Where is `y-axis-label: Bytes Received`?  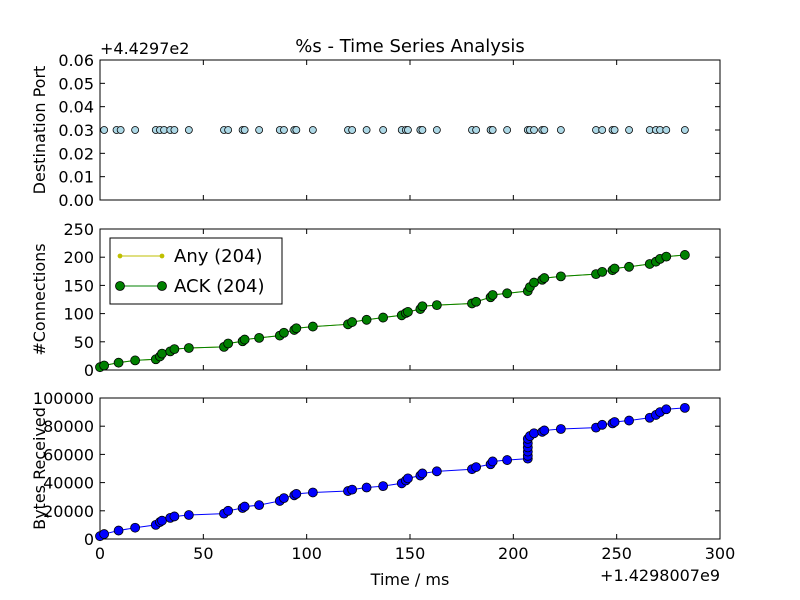 y-axis-label: Bytes Received is located at coordinates (39, 468).